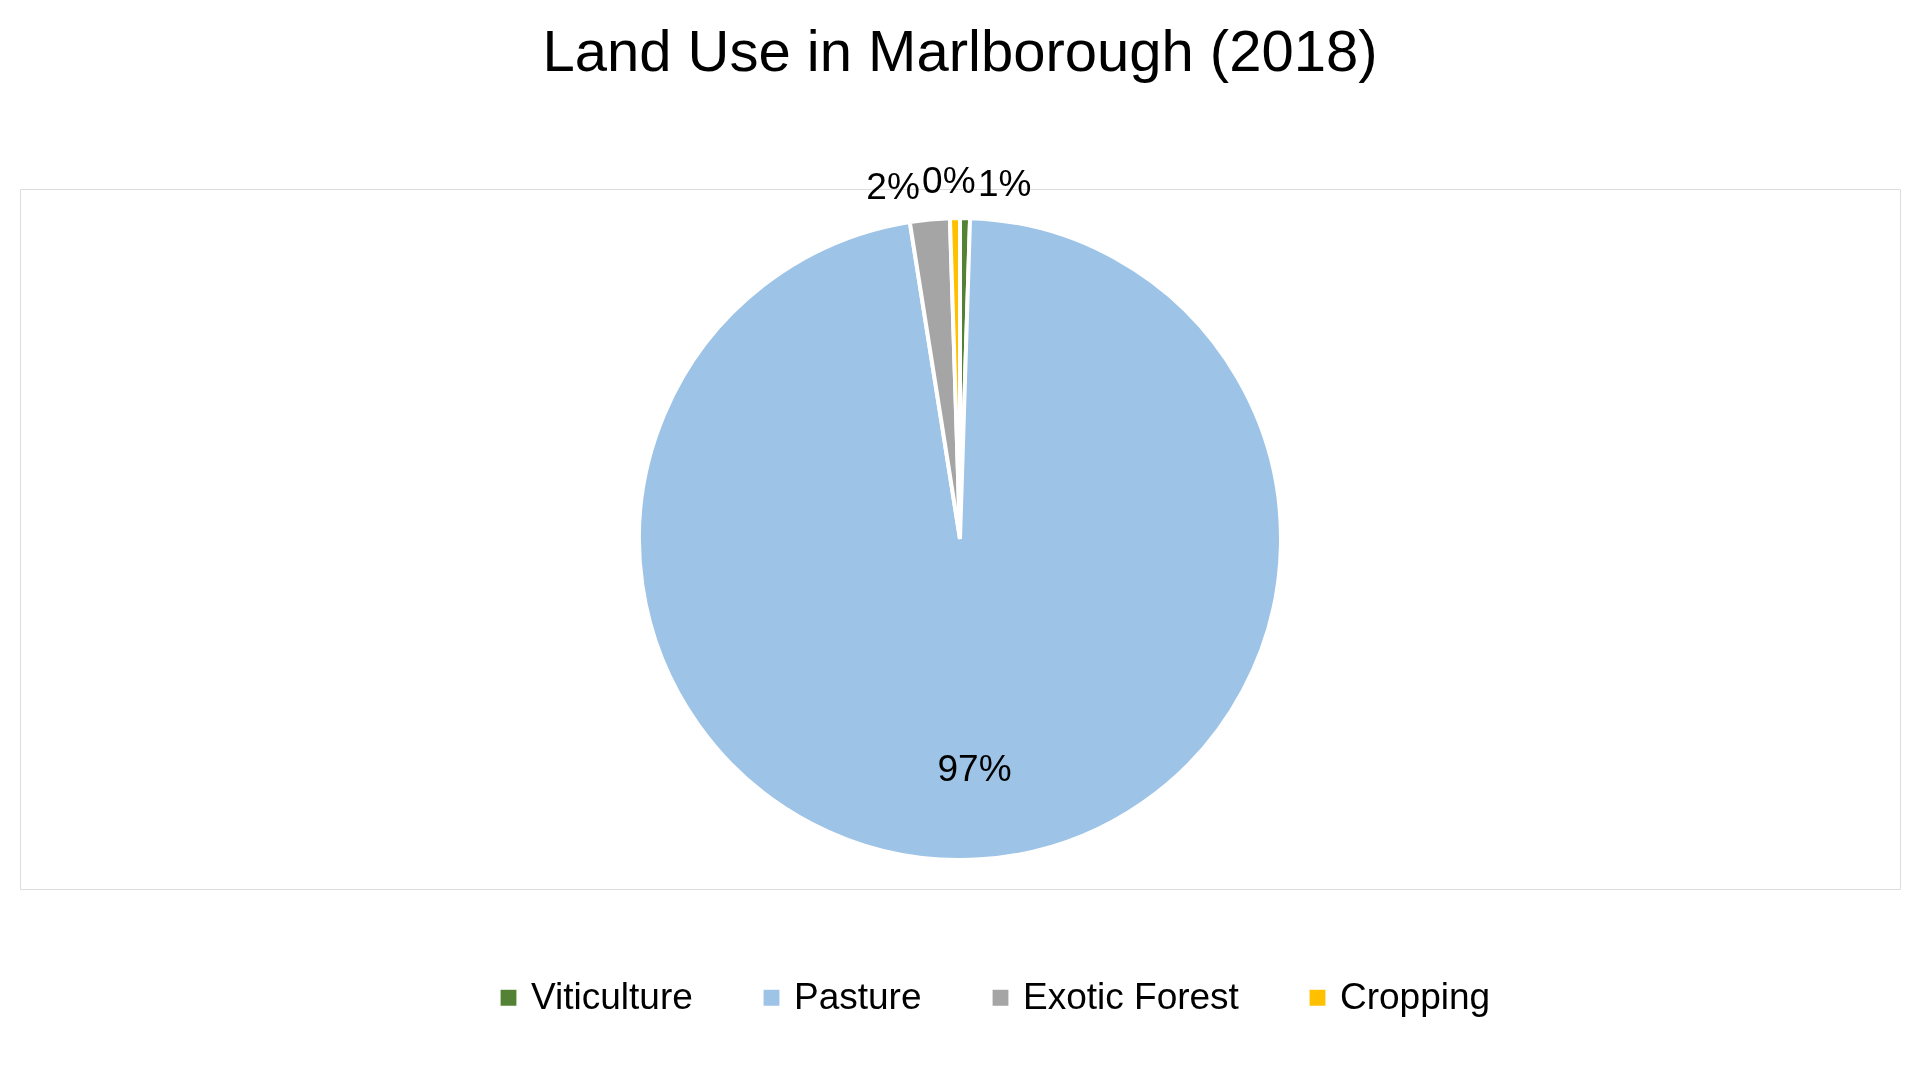  I want to click on chart-title: Land Use in Marlborough (2018), so click(960, 51).